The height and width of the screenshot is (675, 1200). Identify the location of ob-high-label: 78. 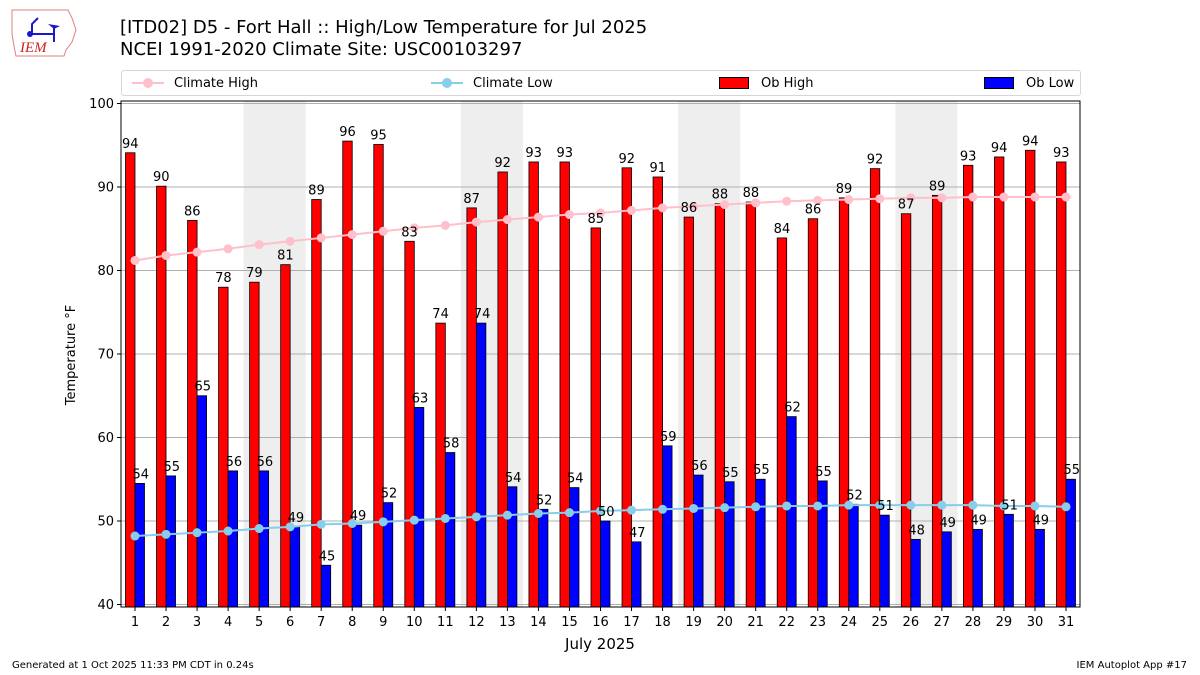
(223, 278).